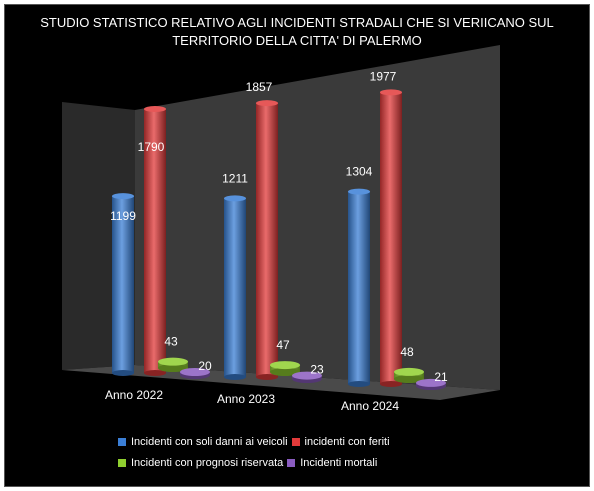 This screenshot has width=594, height=491. I want to click on data-label-1-3: 1304, so click(359, 172).